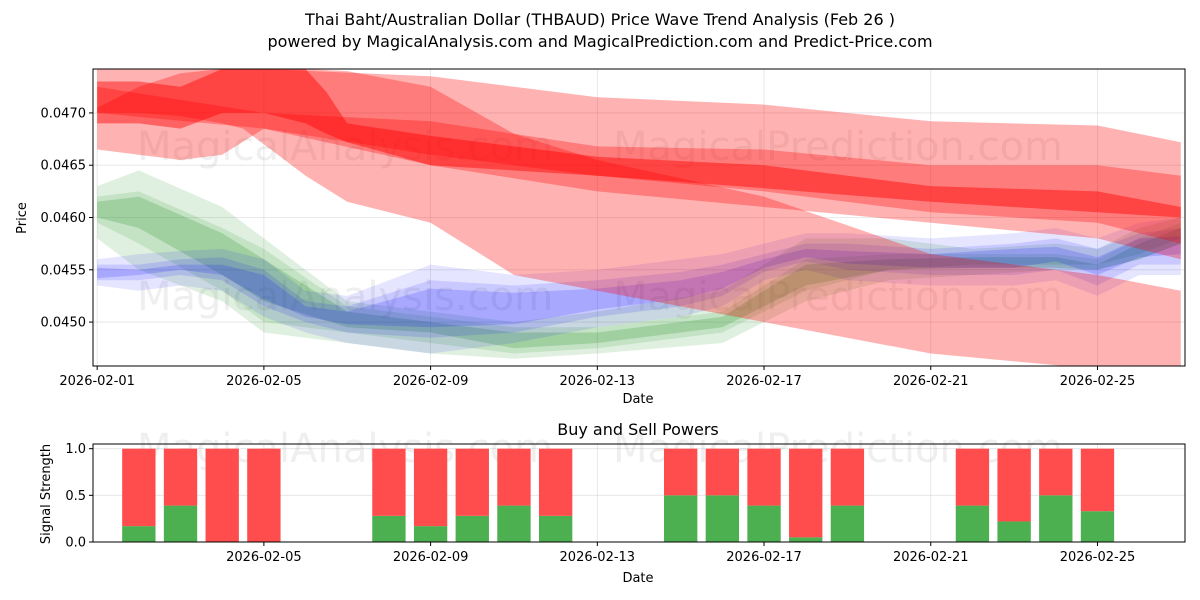 The image size is (1200, 600). What do you see at coordinates (64, 218) in the screenshot?
I see `main-y-tick-label: 0.0460` at bounding box center [64, 218].